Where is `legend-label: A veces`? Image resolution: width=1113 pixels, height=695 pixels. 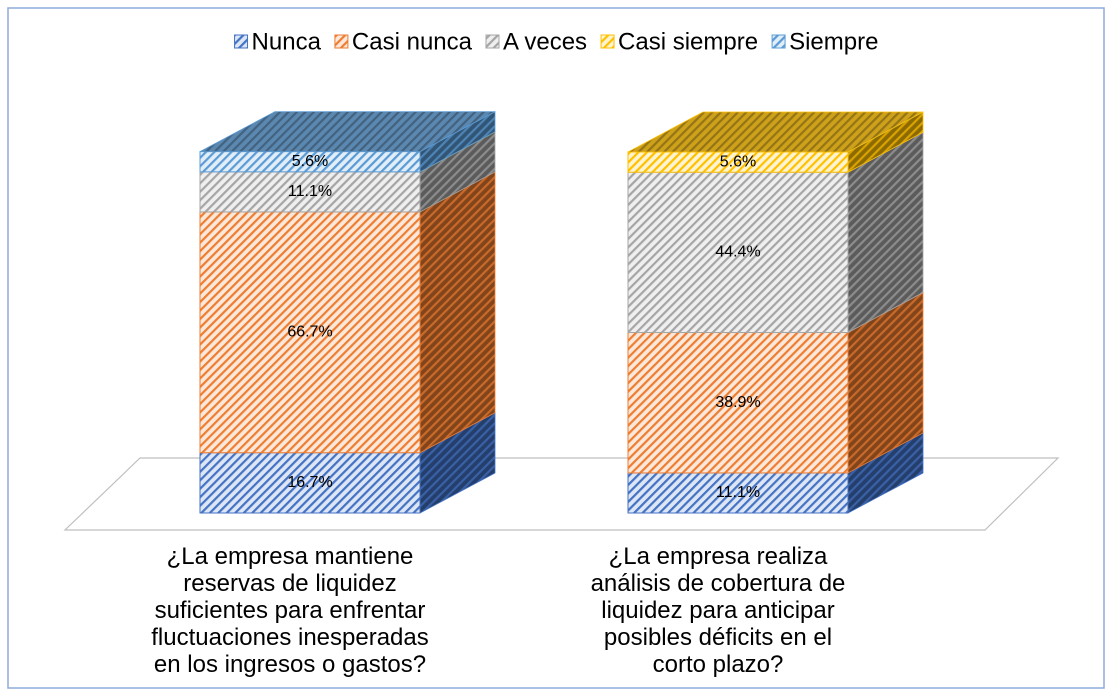
legend-label: A veces is located at coordinates (545, 41).